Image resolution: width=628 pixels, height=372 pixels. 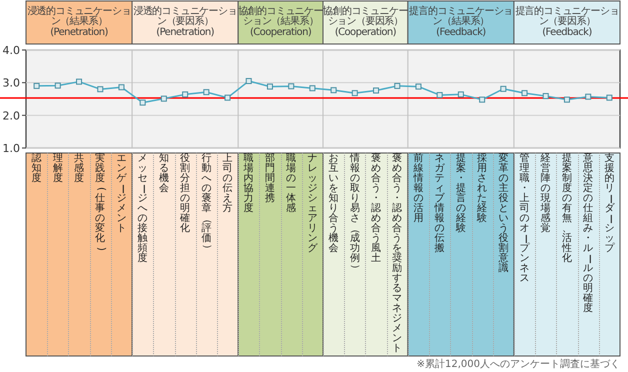 What do you see at coordinates (291, 183) in the screenshot?
I see `x-tick-label: 職場の一体感` at bounding box center [291, 183].